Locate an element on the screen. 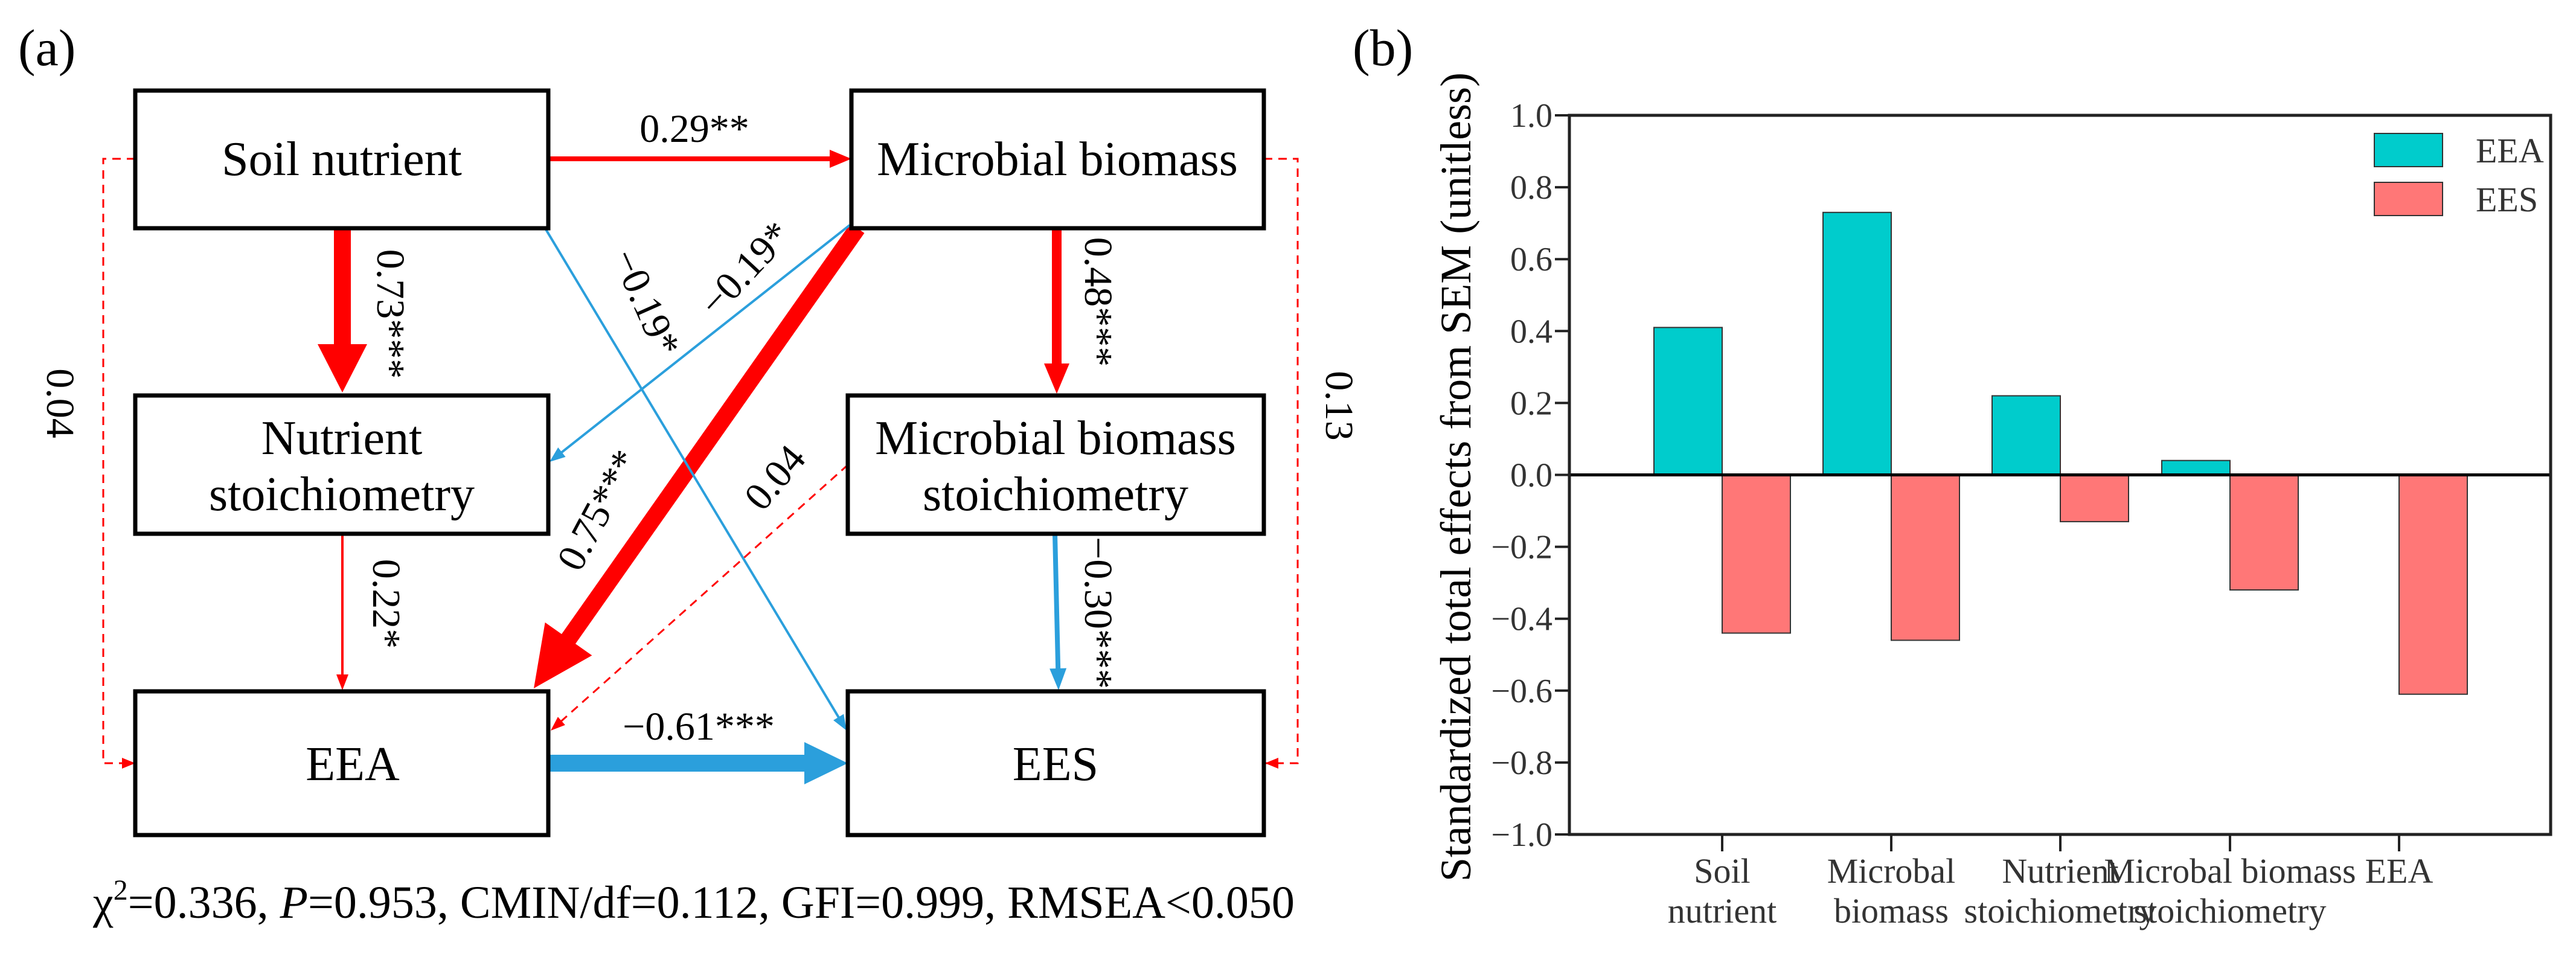 The height and width of the screenshot is (954, 2576). node-microbial-biomass is located at coordinates (1057, 159).